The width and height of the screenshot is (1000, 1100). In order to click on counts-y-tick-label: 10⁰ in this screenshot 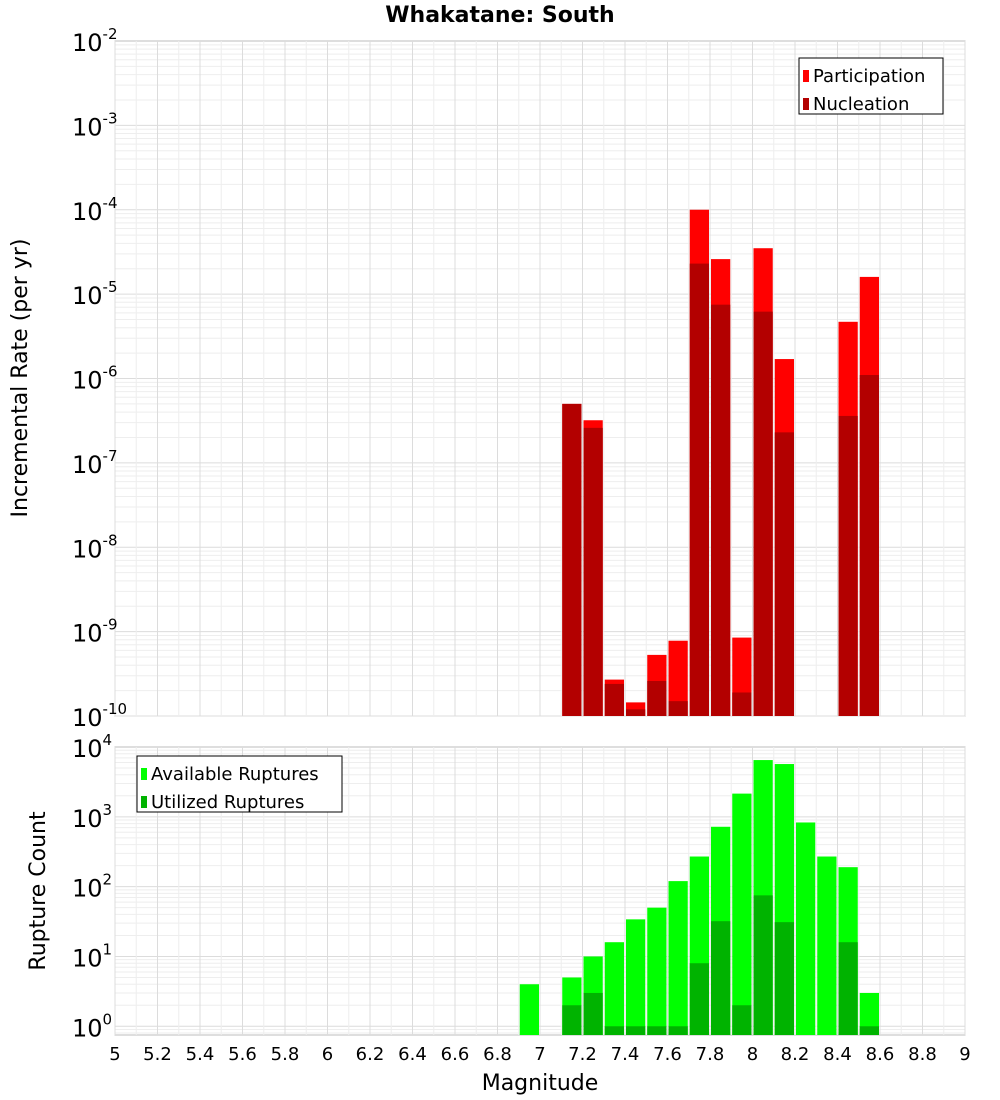, I will do `click(92, 1026)`.